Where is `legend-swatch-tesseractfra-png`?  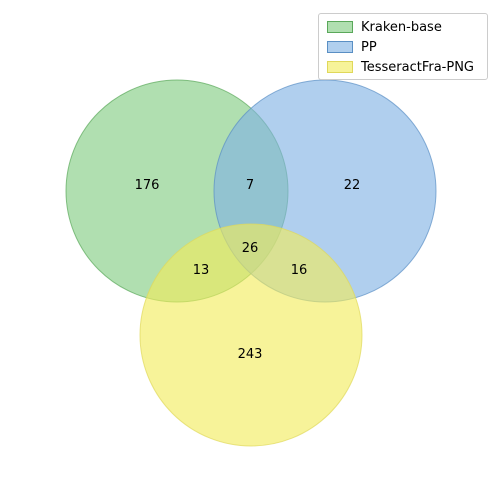
legend-swatch-tesseractfra-png is located at coordinates (340, 67).